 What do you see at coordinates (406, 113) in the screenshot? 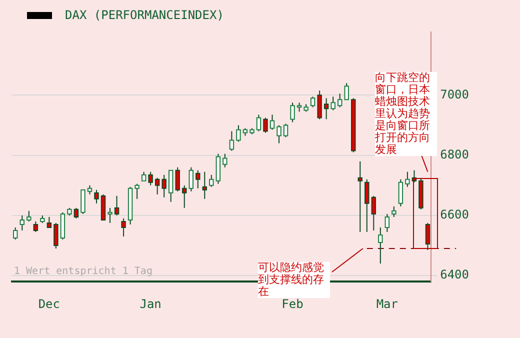
I see `annotation: 向下跳空的窗口，日本蜡烛图技术里认为趋势是向窗口所打开的方向发展` at bounding box center [406, 113].